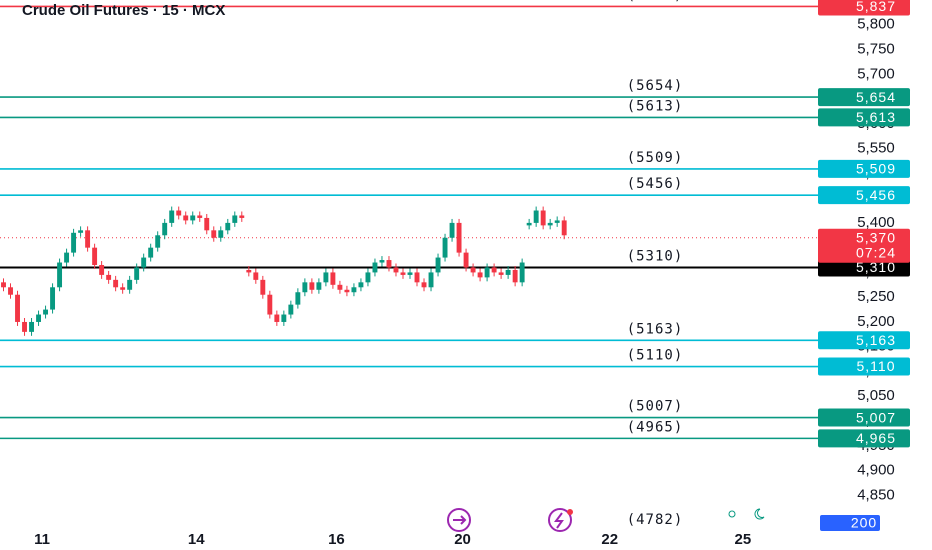 The height and width of the screenshot is (550, 932). I want to click on icon-sun, so click(732, 514).